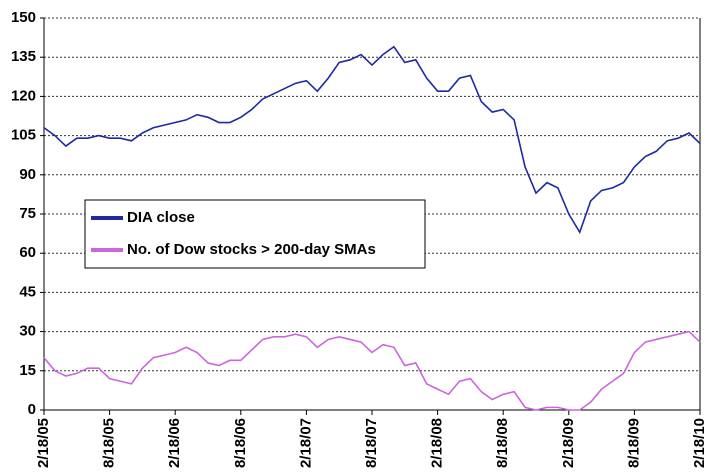  I want to click on x-tick-label: 2/18/10, so click(699, 443).